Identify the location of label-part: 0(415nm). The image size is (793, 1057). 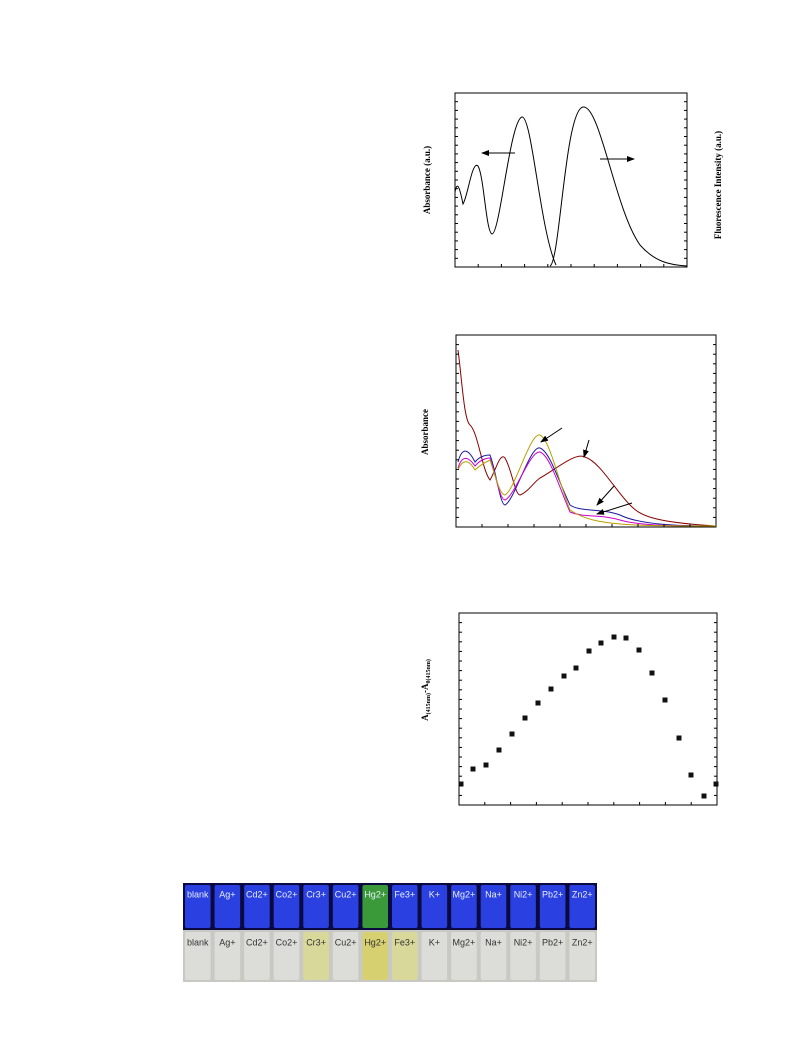
(428, 671).